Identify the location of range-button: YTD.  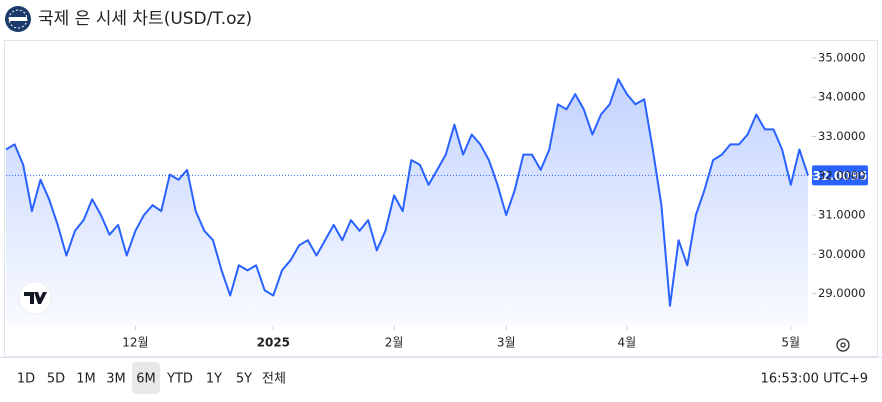
(179, 379).